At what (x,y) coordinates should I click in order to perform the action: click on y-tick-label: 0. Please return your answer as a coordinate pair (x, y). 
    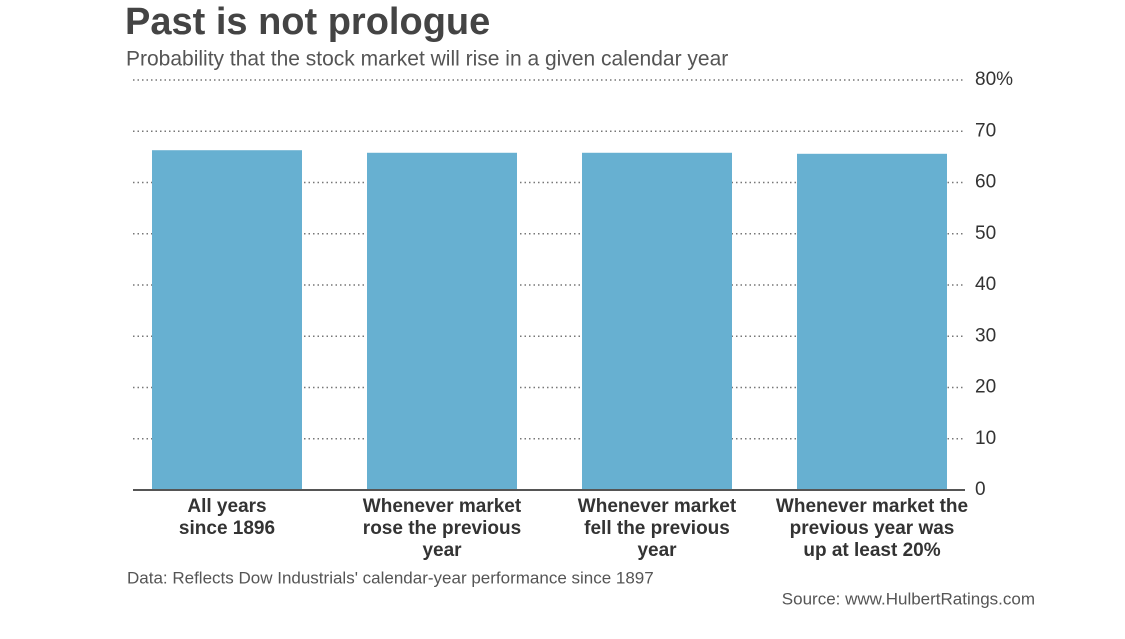
    Looking at the image, I should click on (980, 489).